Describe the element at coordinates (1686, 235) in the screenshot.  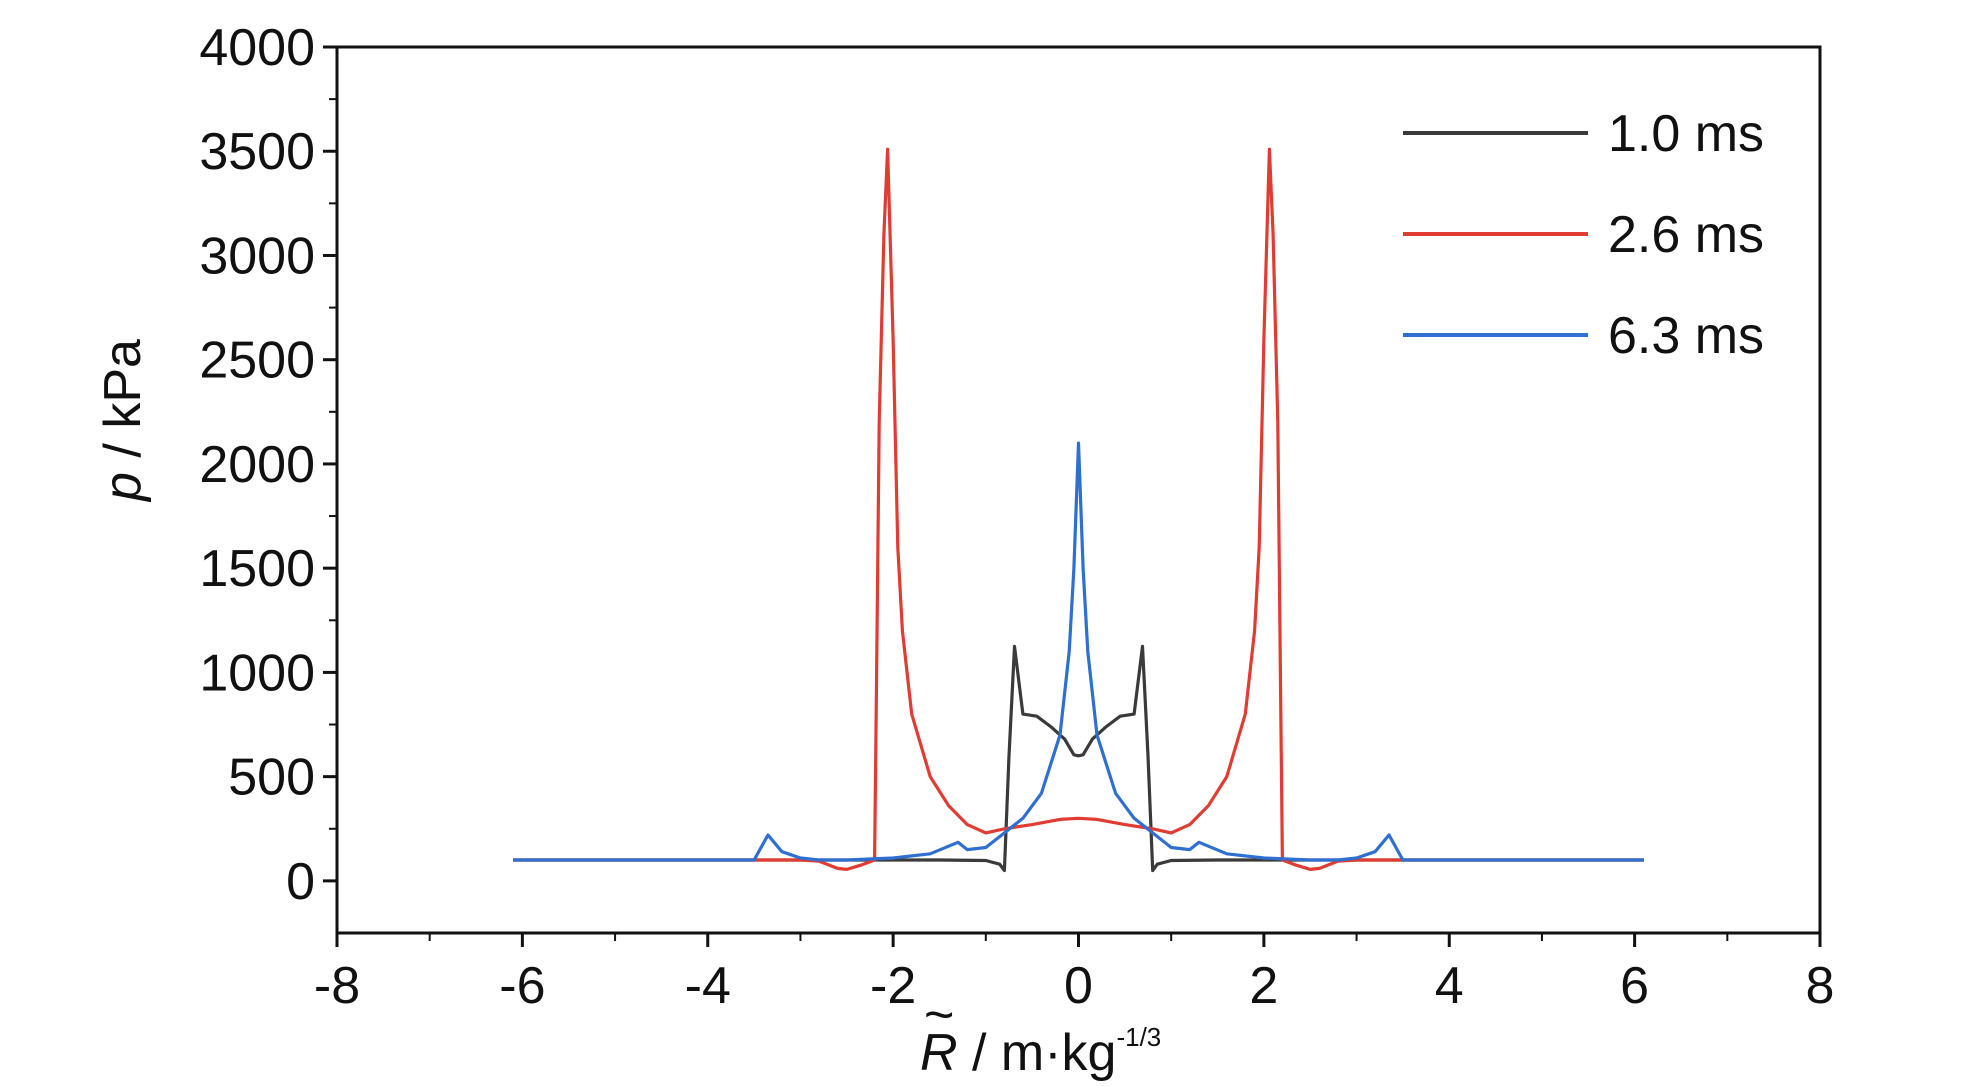
I see `legend-label: 2.6 ms` at that location.